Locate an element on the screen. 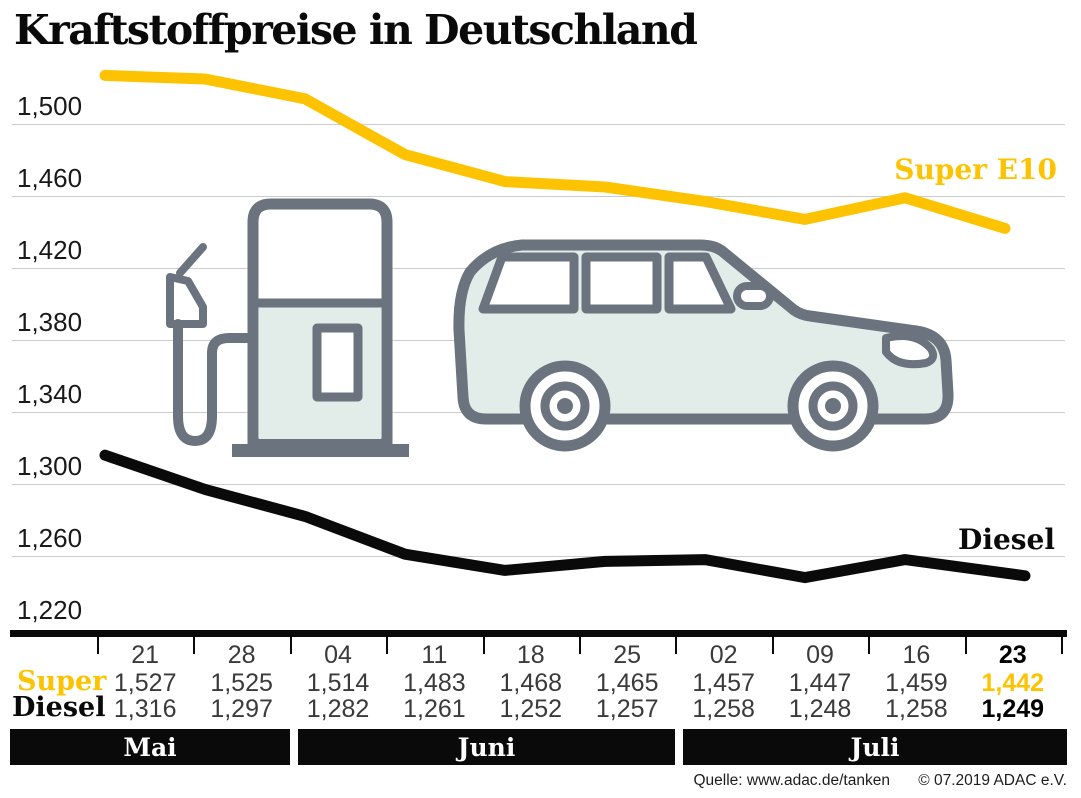 This screenshot has width=1081, height=798. table-row-label-super: Super is located at coordinates (62, 681).